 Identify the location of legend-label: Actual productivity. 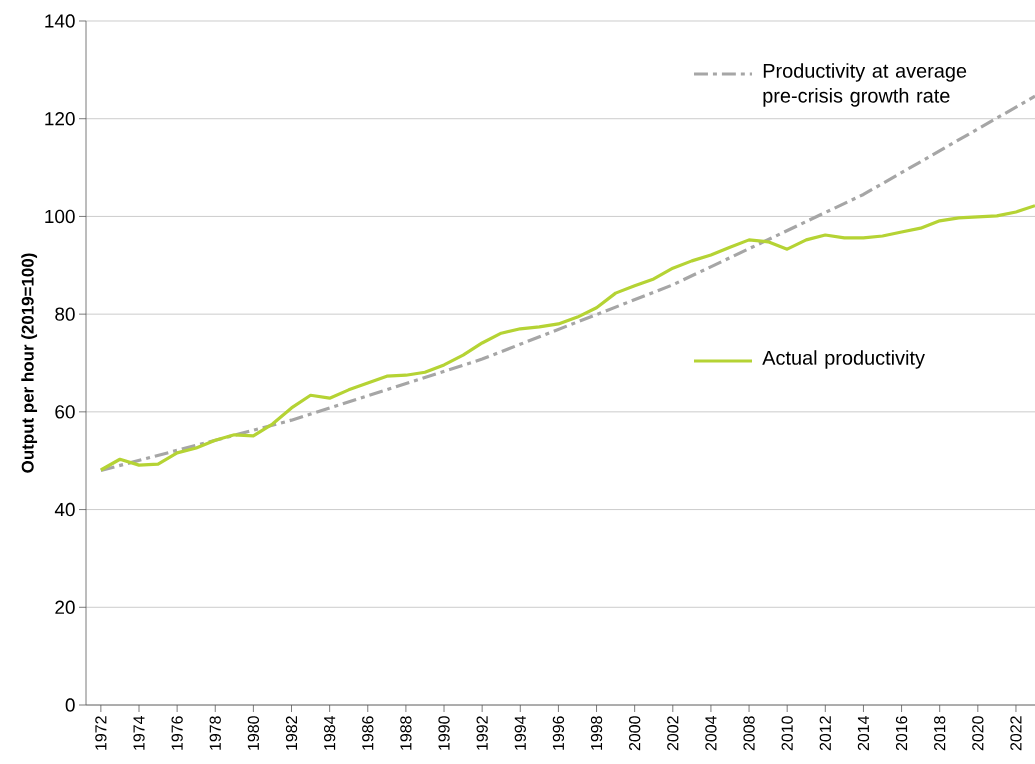
(843, 359).